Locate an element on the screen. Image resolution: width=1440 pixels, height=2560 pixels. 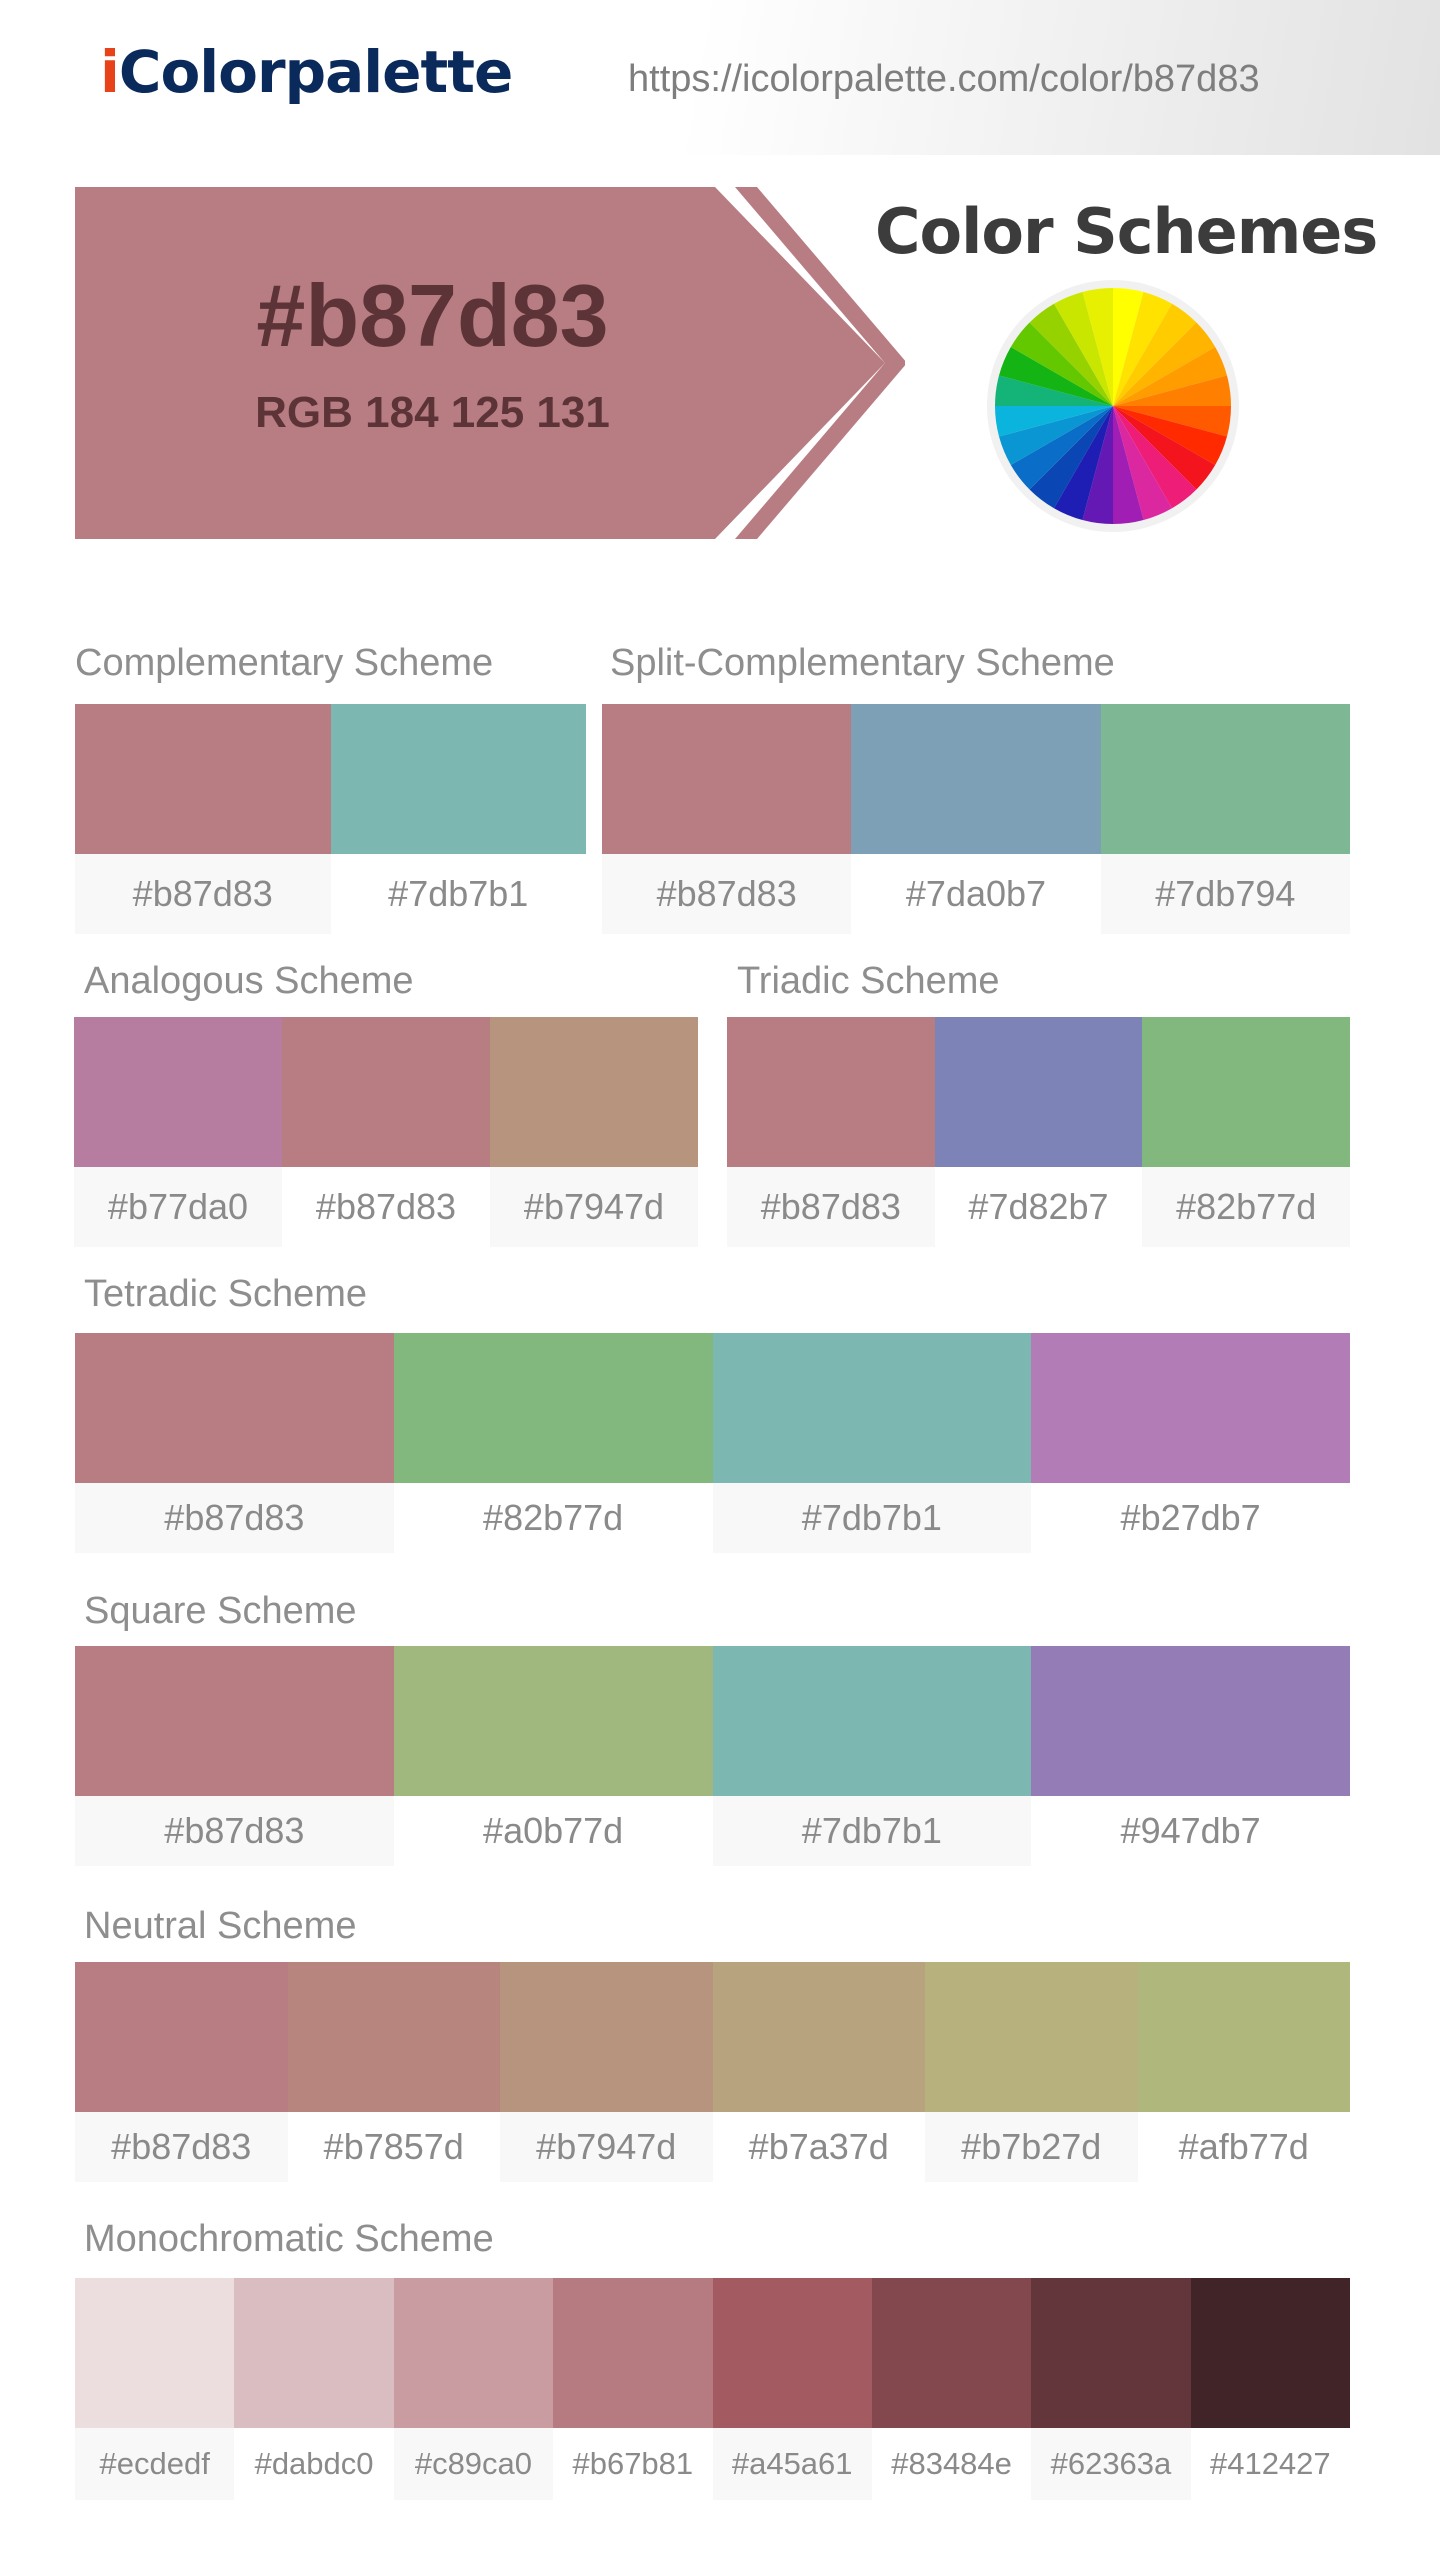
swatch-item: #7da0b7 is located at coordinates (976, 819).